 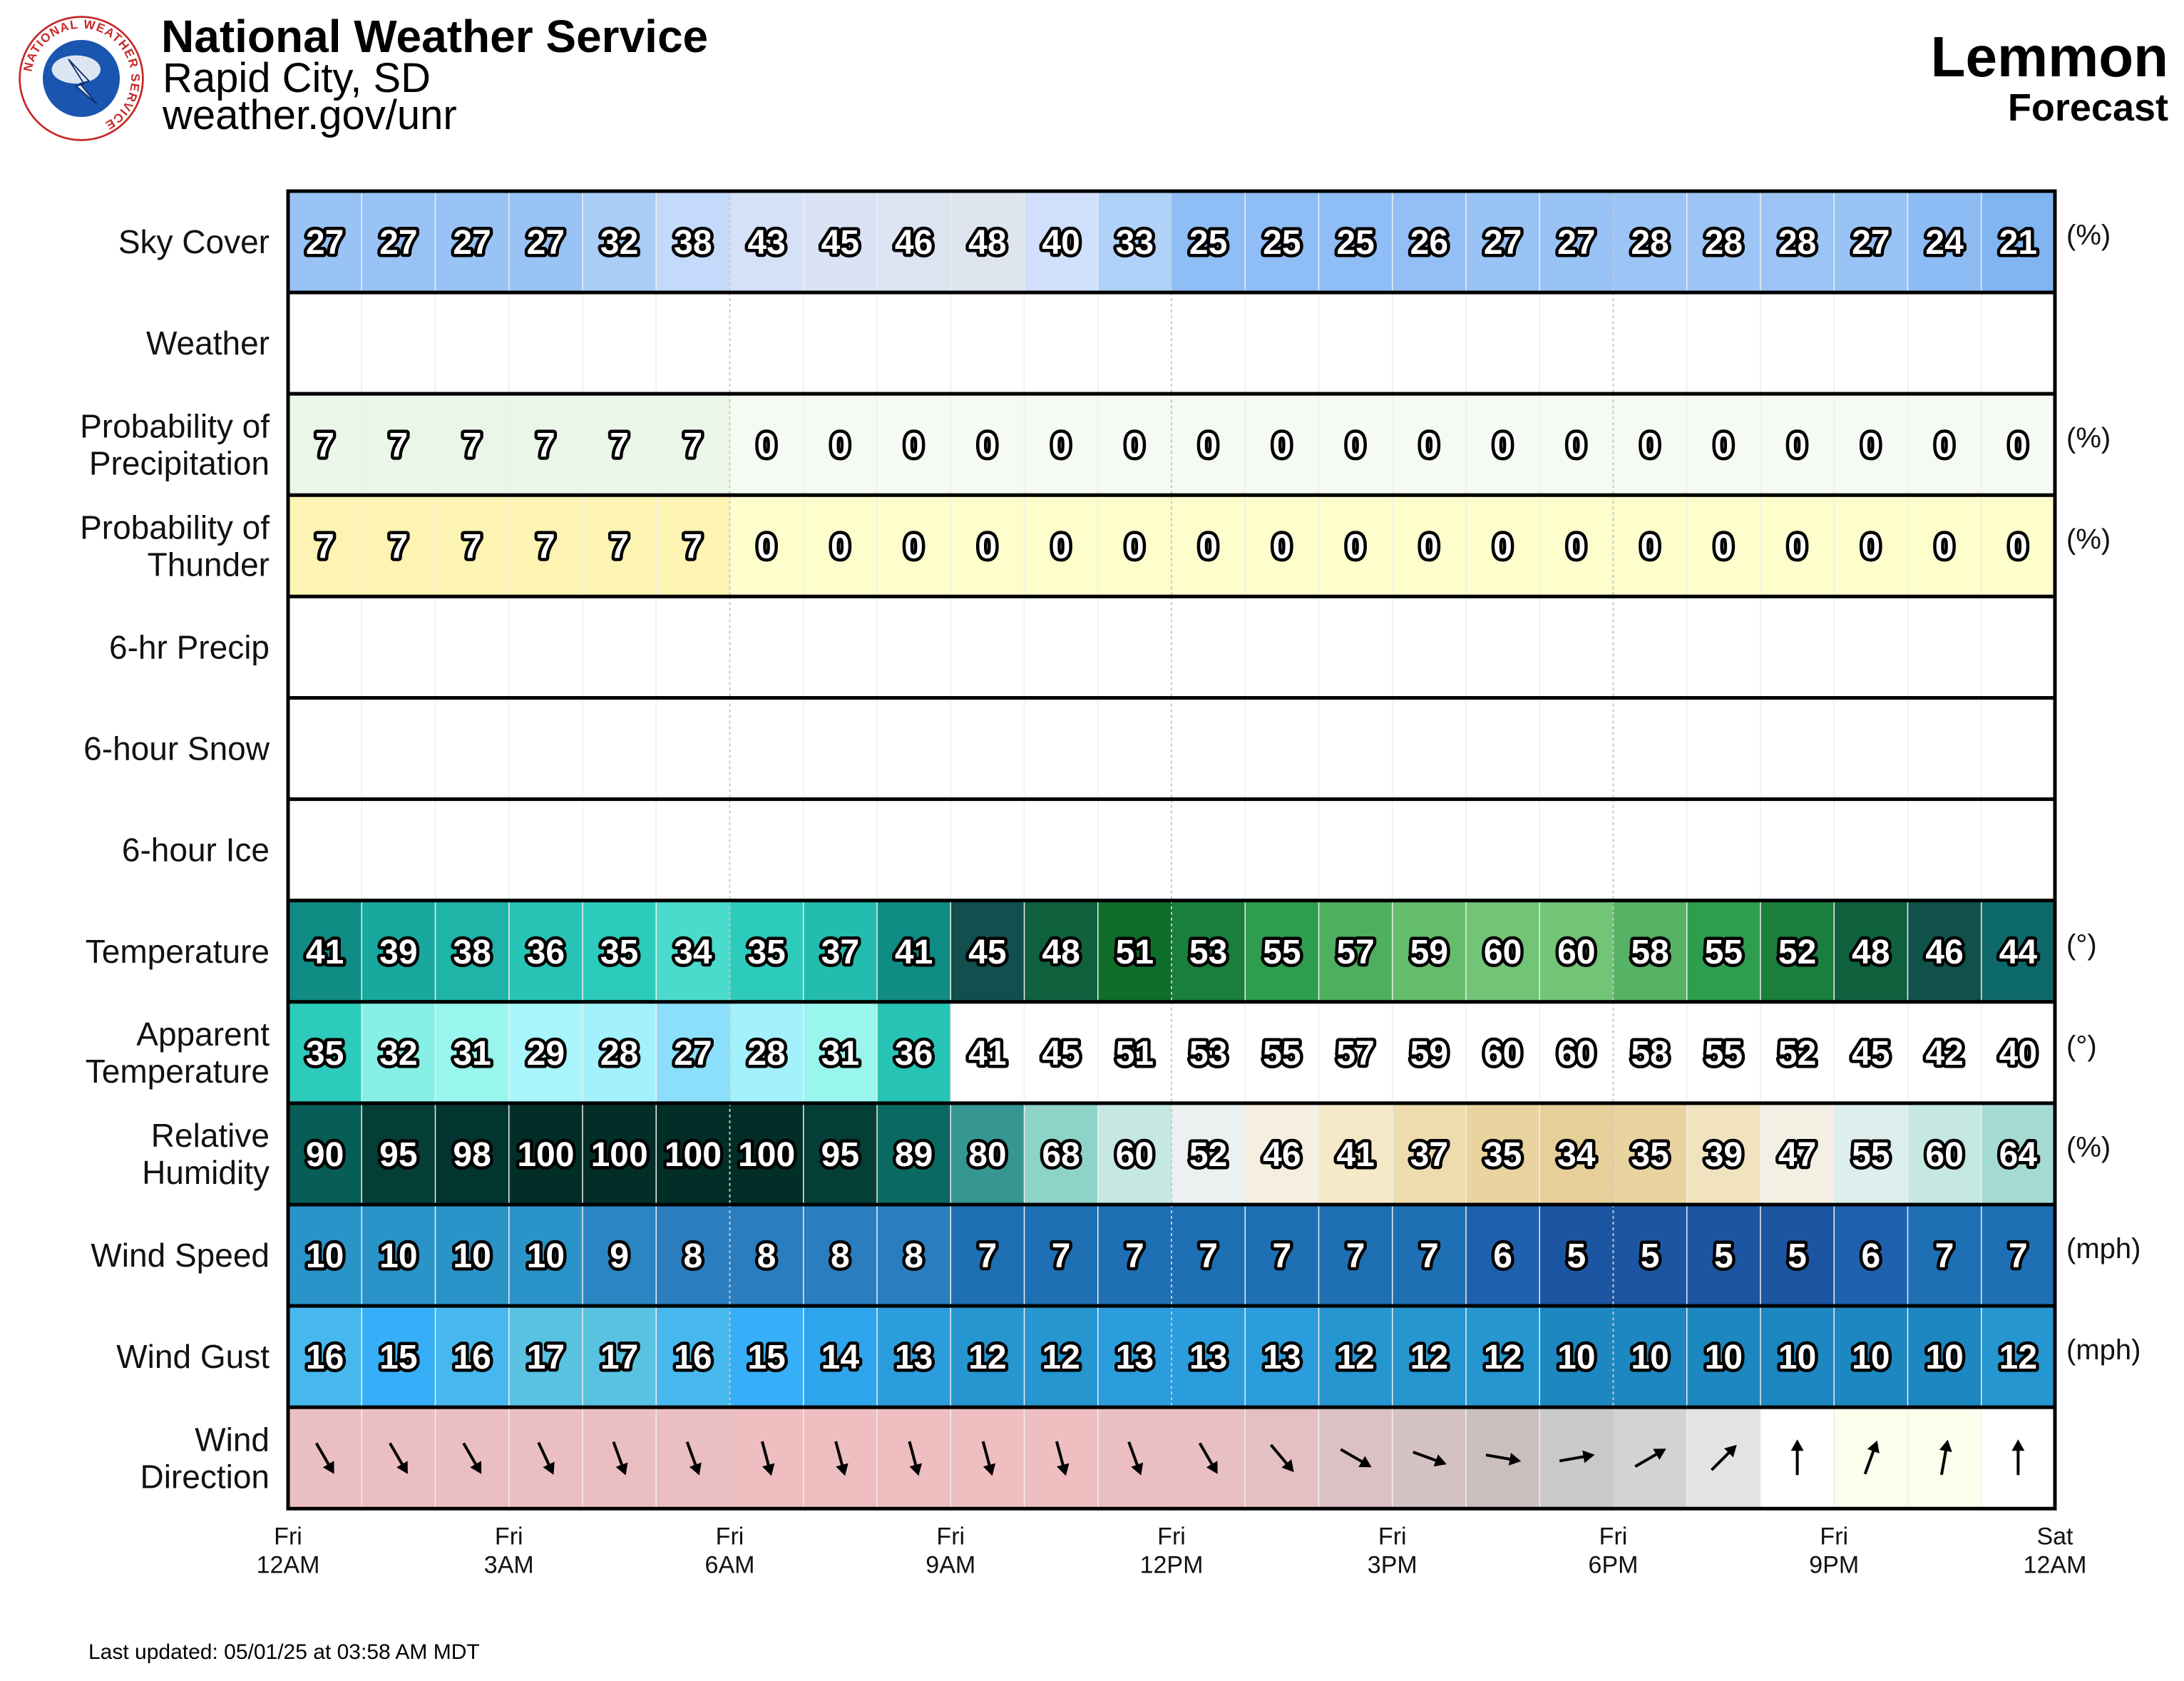 What do you see at coordinates (1649, 1054) in the screenshot?
I see `apparent-temperature-value: 58` at bounding box center [1649, 1054].